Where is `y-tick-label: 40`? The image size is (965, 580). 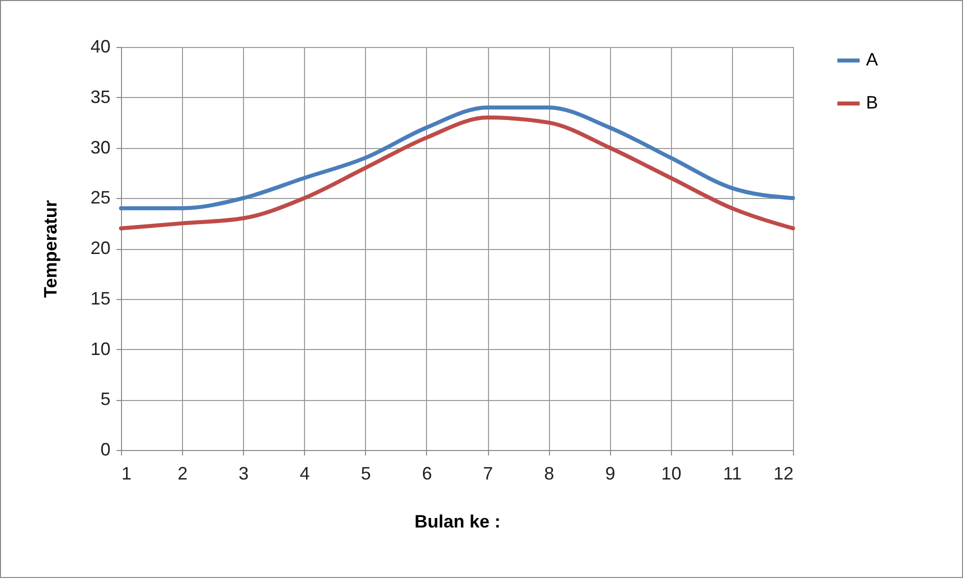
y-tick-label: 40 is located at coordinates (100, 46).